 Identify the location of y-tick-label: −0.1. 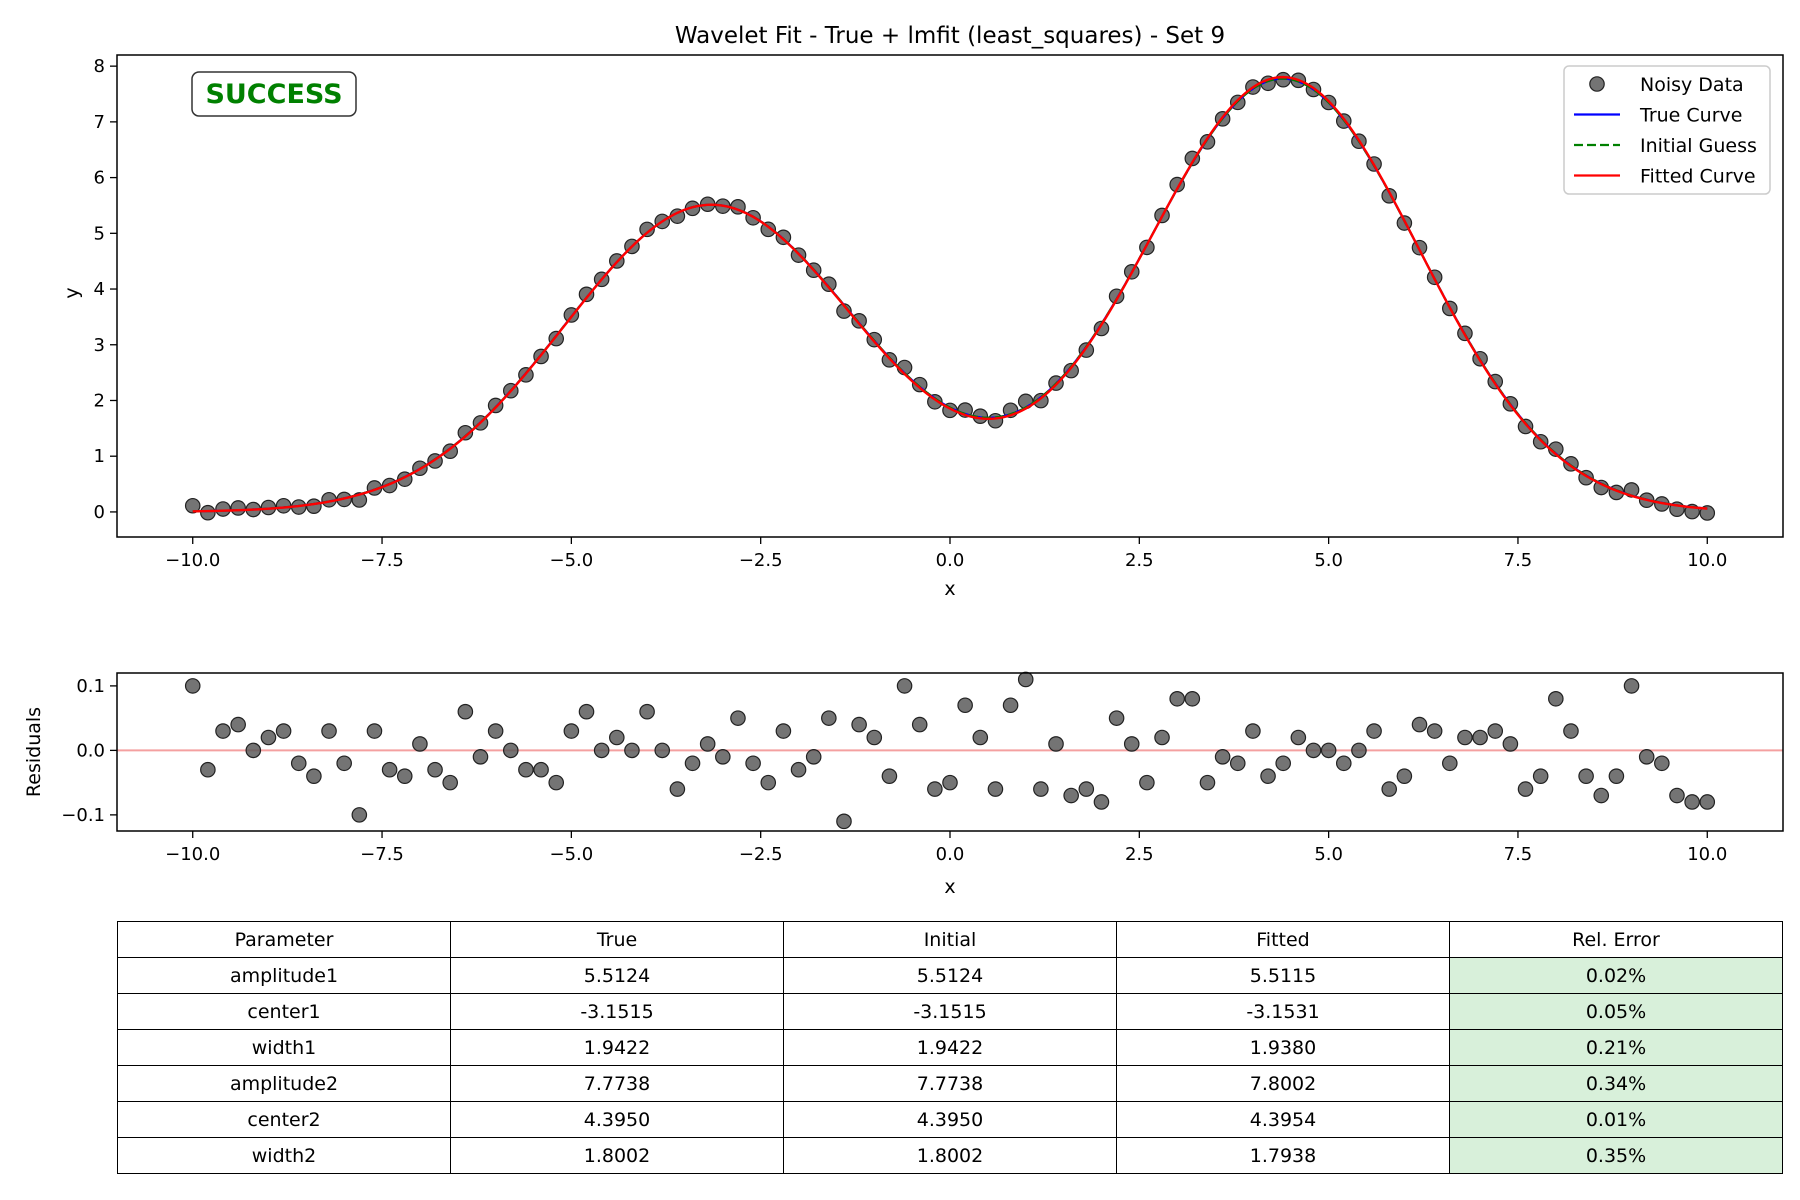
(83, 815).